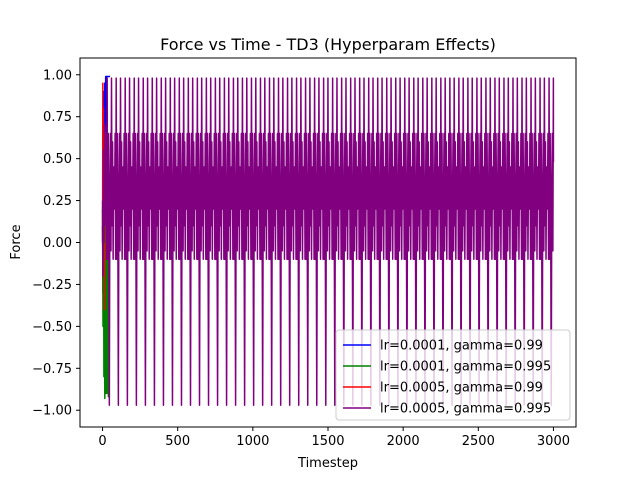 This screenshot has width=640, height=480. Describe the element at coordinates (478, 441) in the screenshot. I see `x-tick-label: 2500` at that location.